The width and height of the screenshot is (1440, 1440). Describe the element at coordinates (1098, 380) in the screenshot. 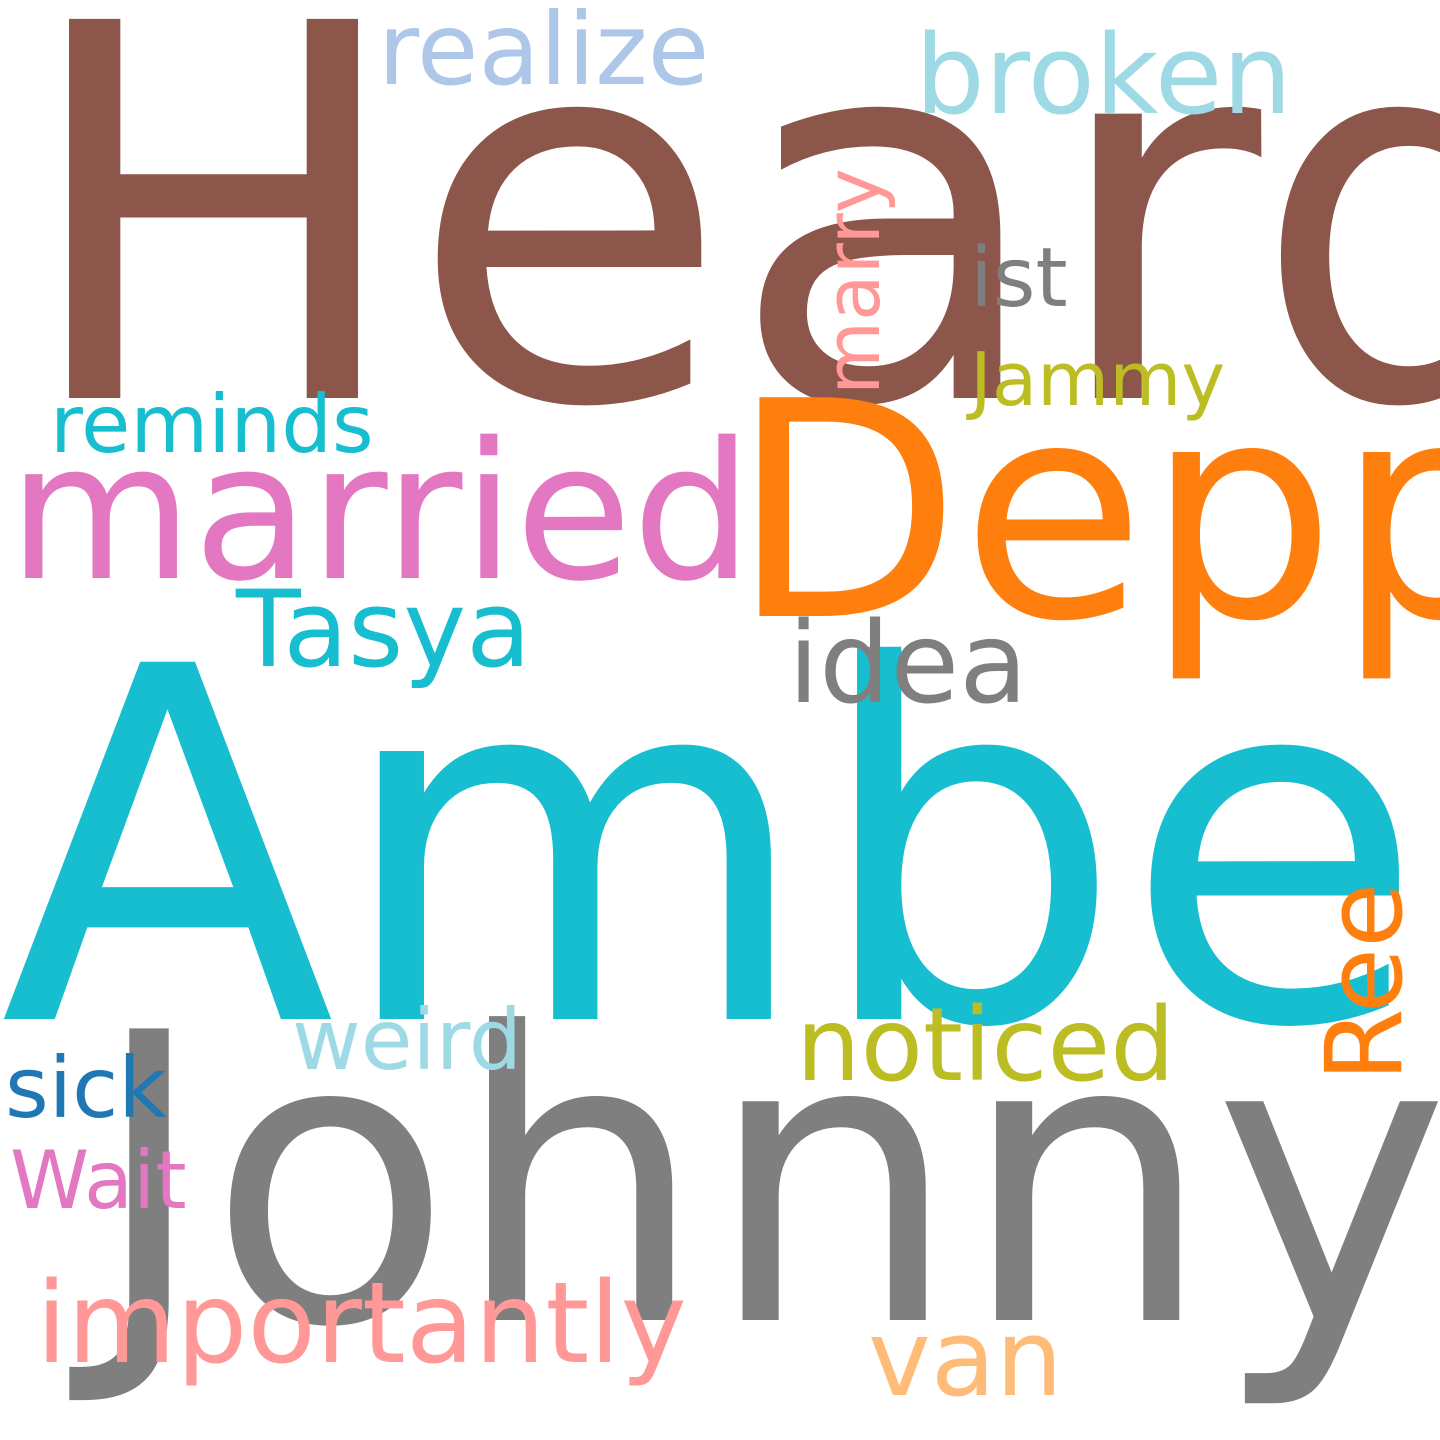

I see `word-jammy: Jammy` at that location.